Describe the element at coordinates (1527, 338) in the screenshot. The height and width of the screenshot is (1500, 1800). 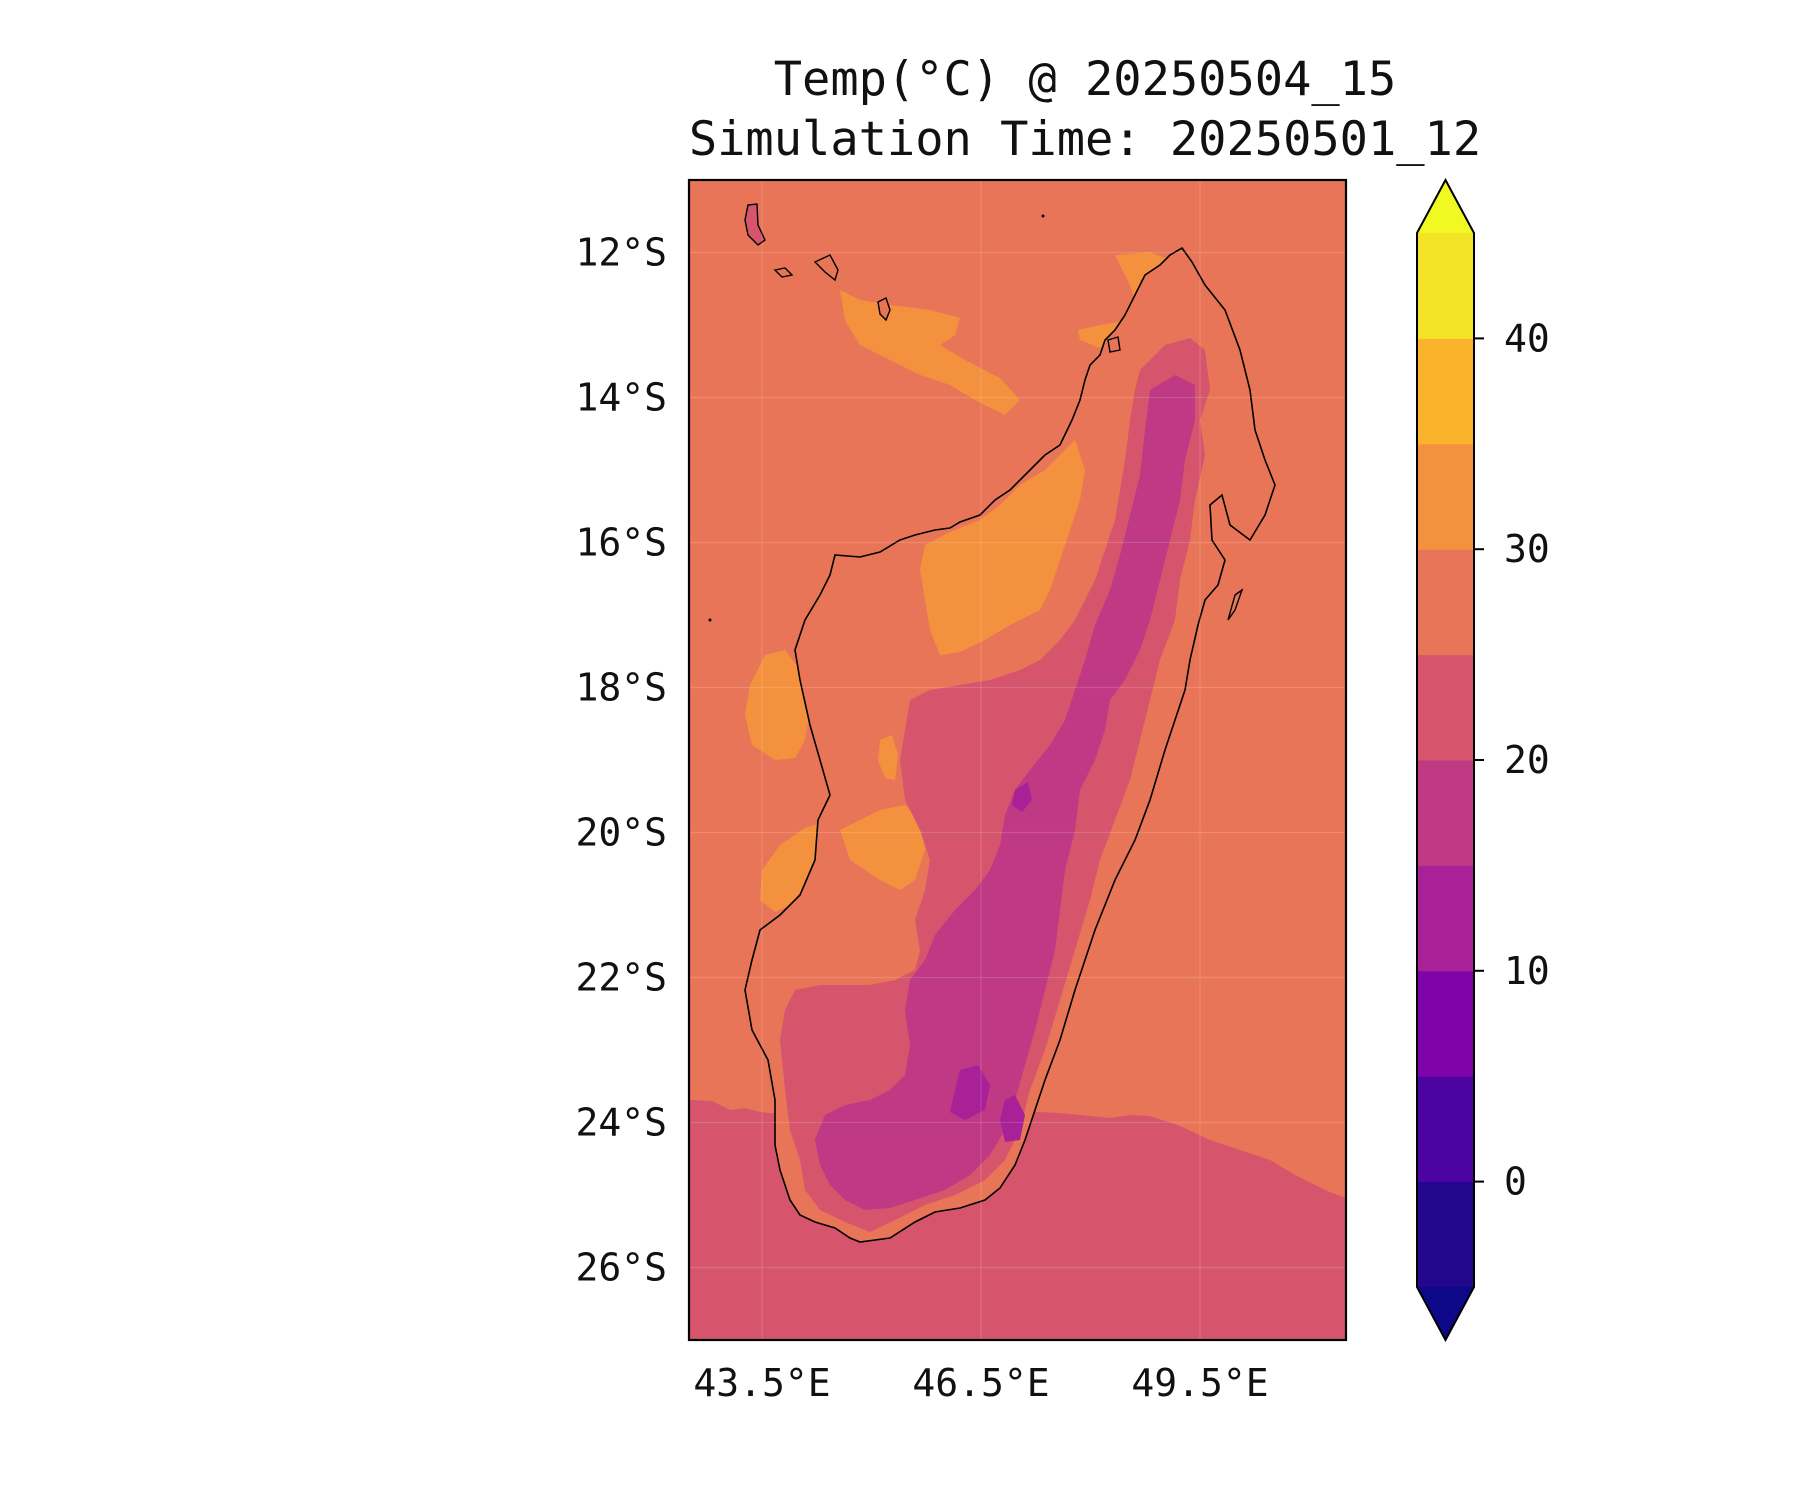
I see `colorbar-tick-label: 40` at that location.